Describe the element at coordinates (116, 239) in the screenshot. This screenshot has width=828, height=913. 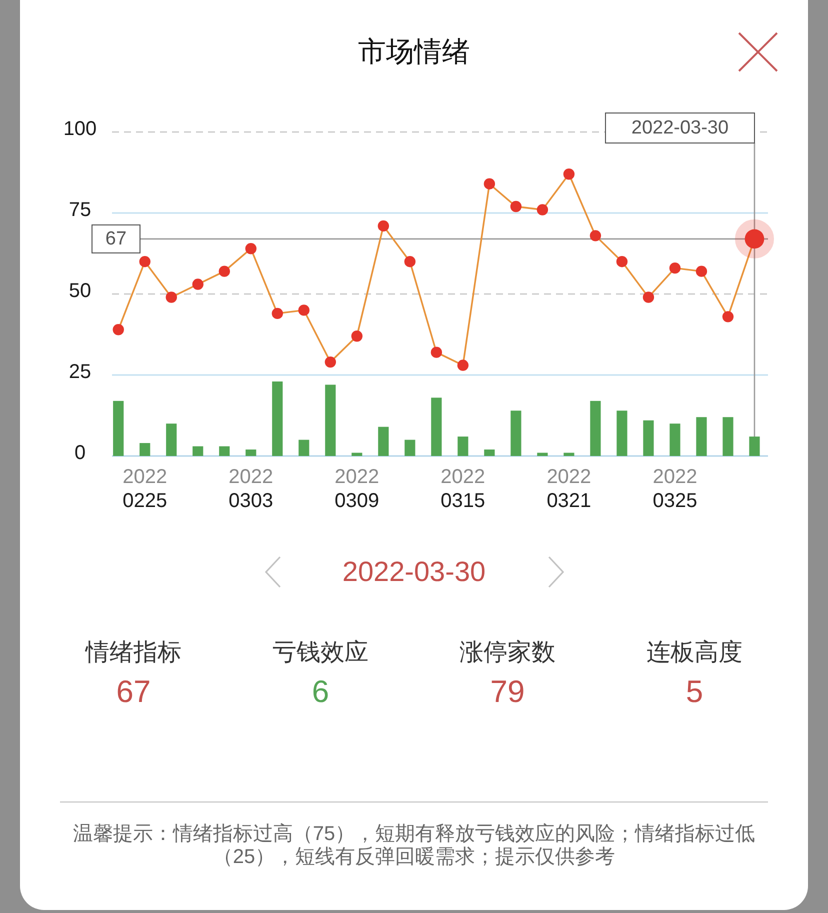
I see `ref-line-label: 67` at that location.